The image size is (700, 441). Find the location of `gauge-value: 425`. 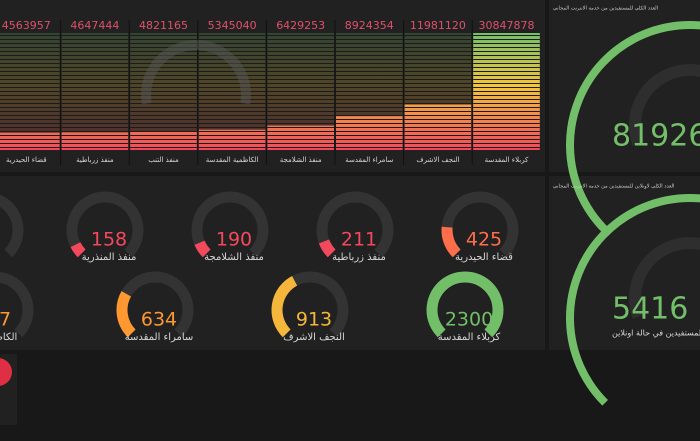

gauge-value: 425 is located at coordinates (484, 240).